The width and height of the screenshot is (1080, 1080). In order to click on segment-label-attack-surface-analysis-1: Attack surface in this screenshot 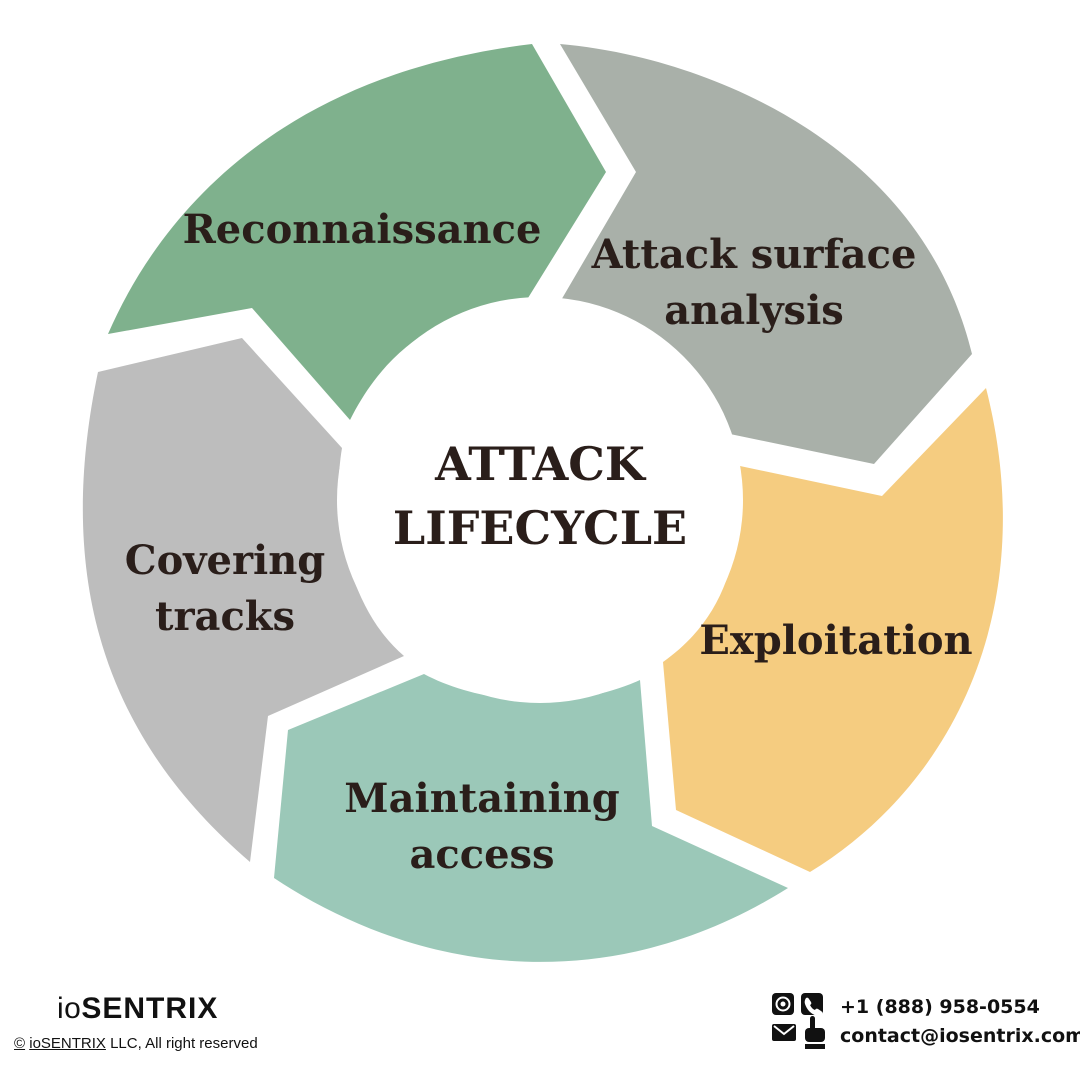, I will do `click(754, 254)`.